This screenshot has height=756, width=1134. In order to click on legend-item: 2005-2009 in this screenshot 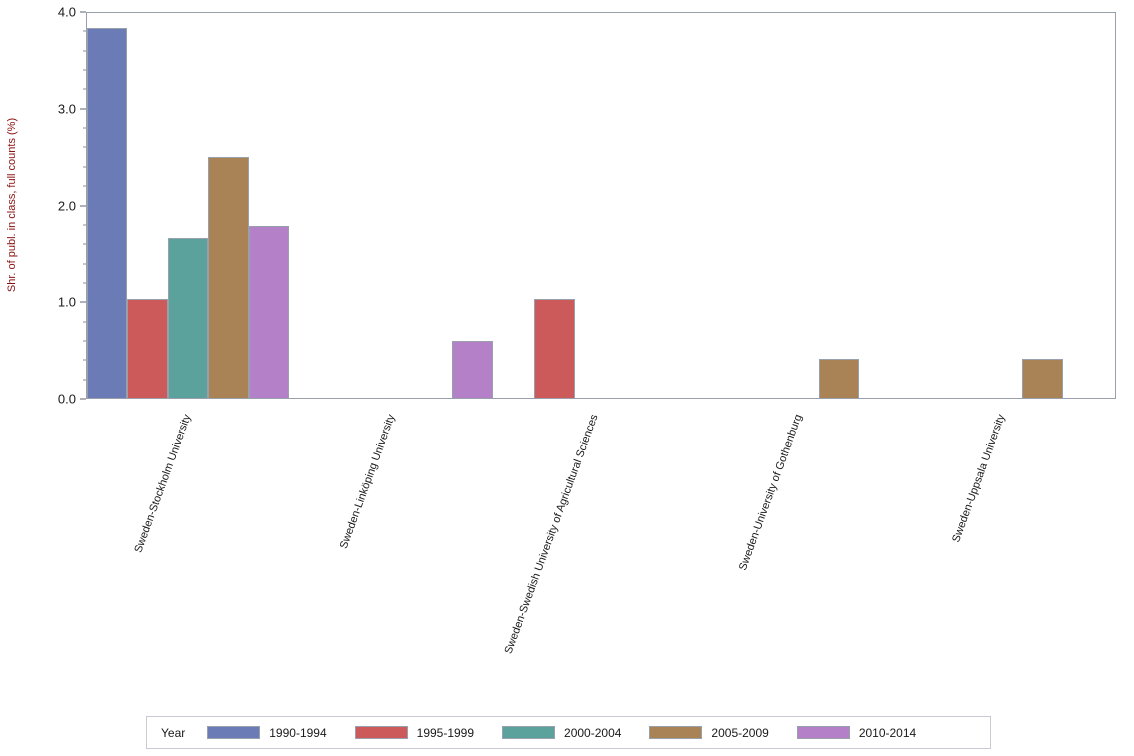, I will do `click(709, 732)`.